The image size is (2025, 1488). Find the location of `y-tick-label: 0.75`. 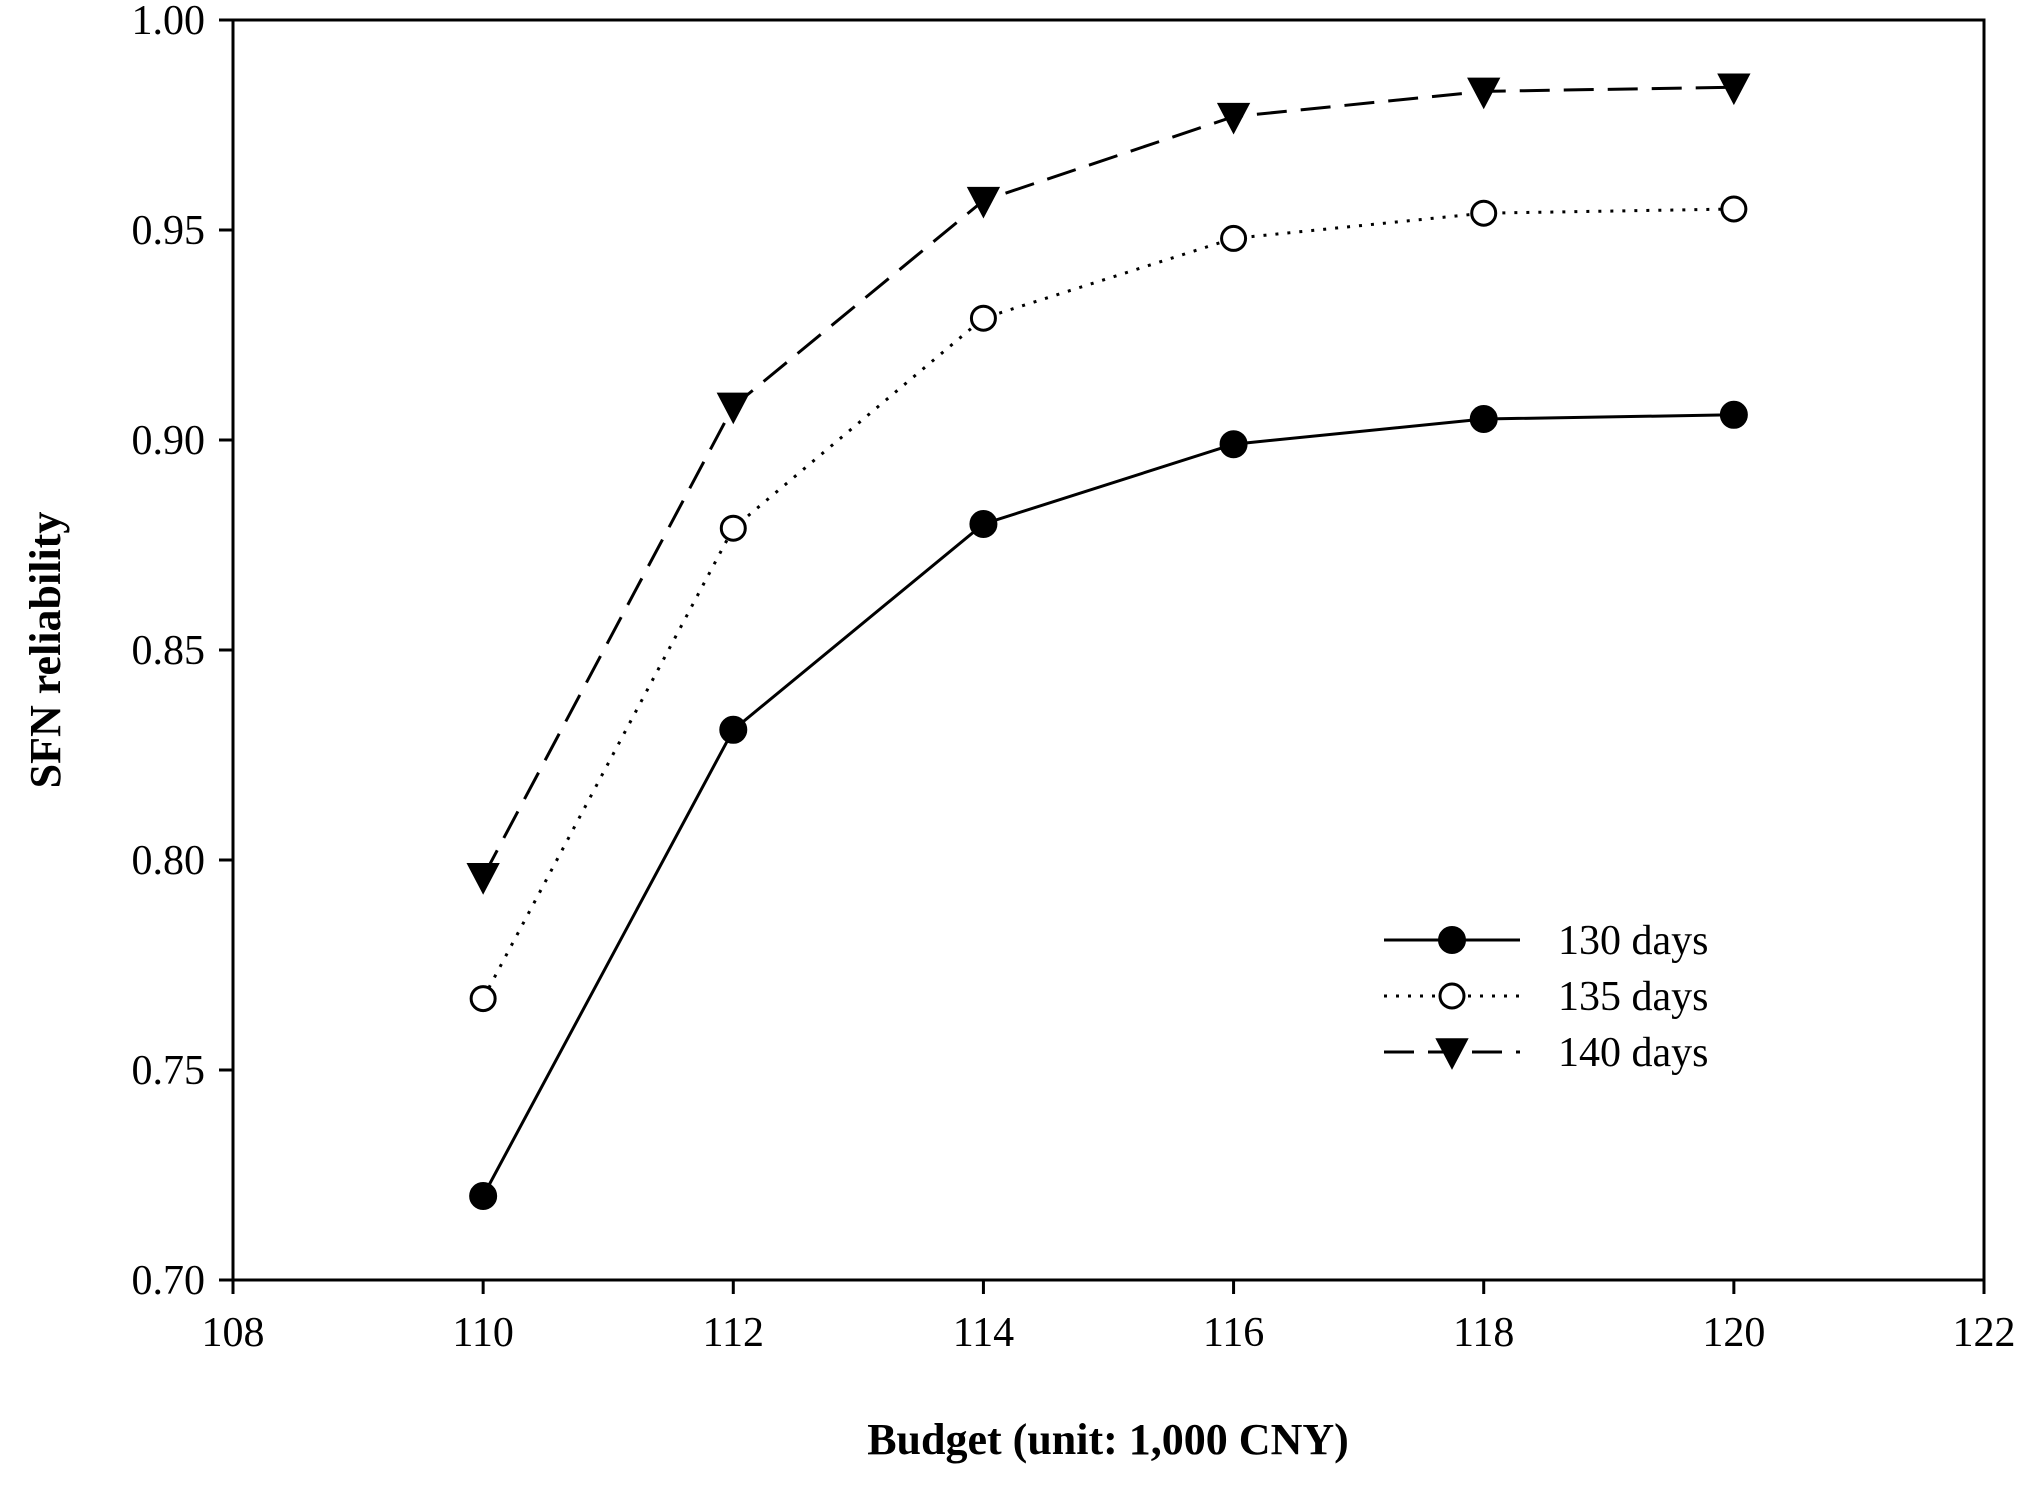

y-tick-label: 0.75 is located at coordinates (169, 1071).